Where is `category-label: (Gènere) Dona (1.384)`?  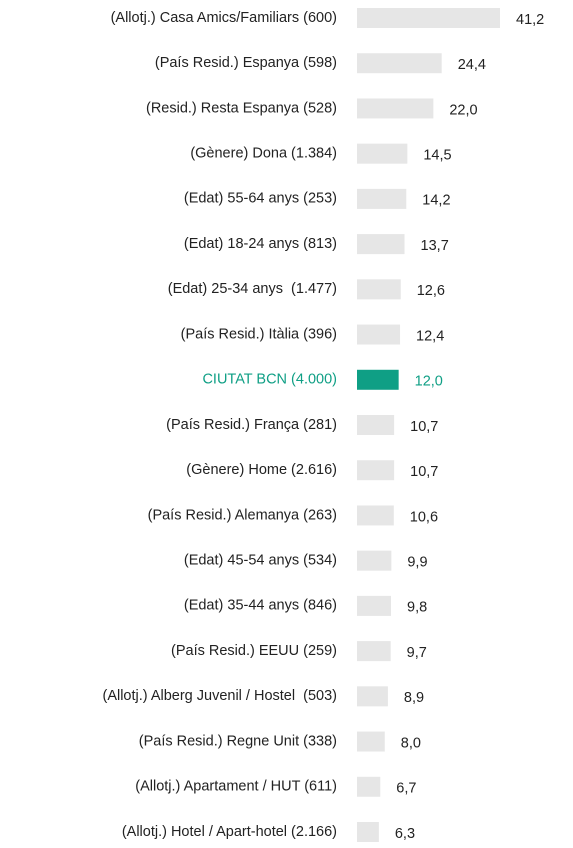 category-label: (Gènere) Dona (1.384) is located at coordinates (263, 153).